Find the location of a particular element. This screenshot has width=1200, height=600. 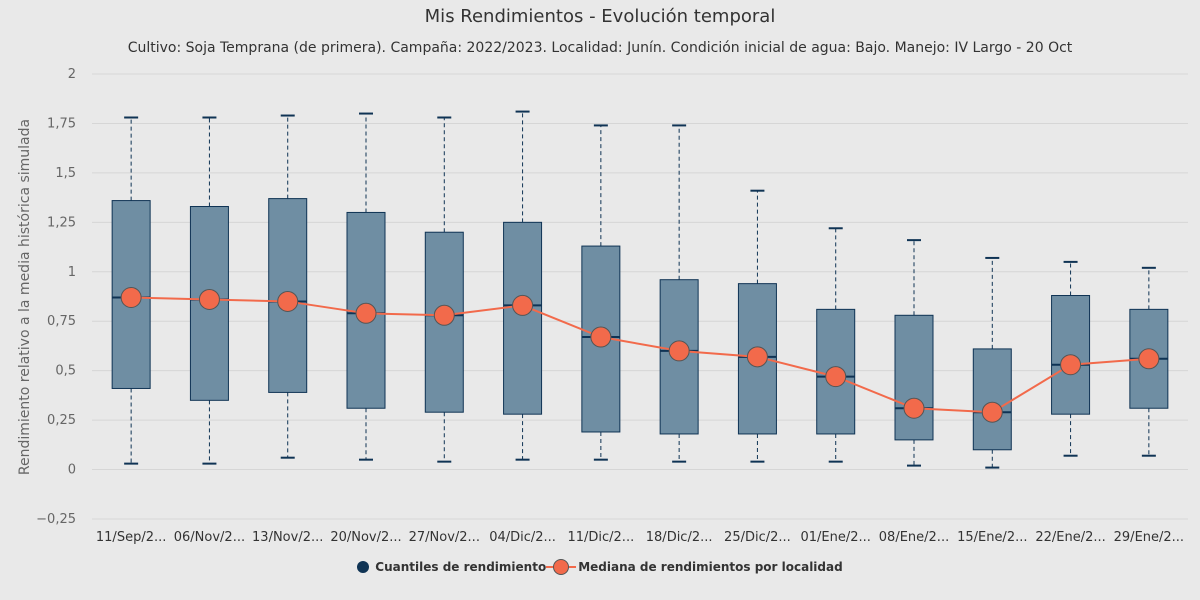

legend-item-median: Mediana de rendimientos por localidad is located at coordinates (694, 567).